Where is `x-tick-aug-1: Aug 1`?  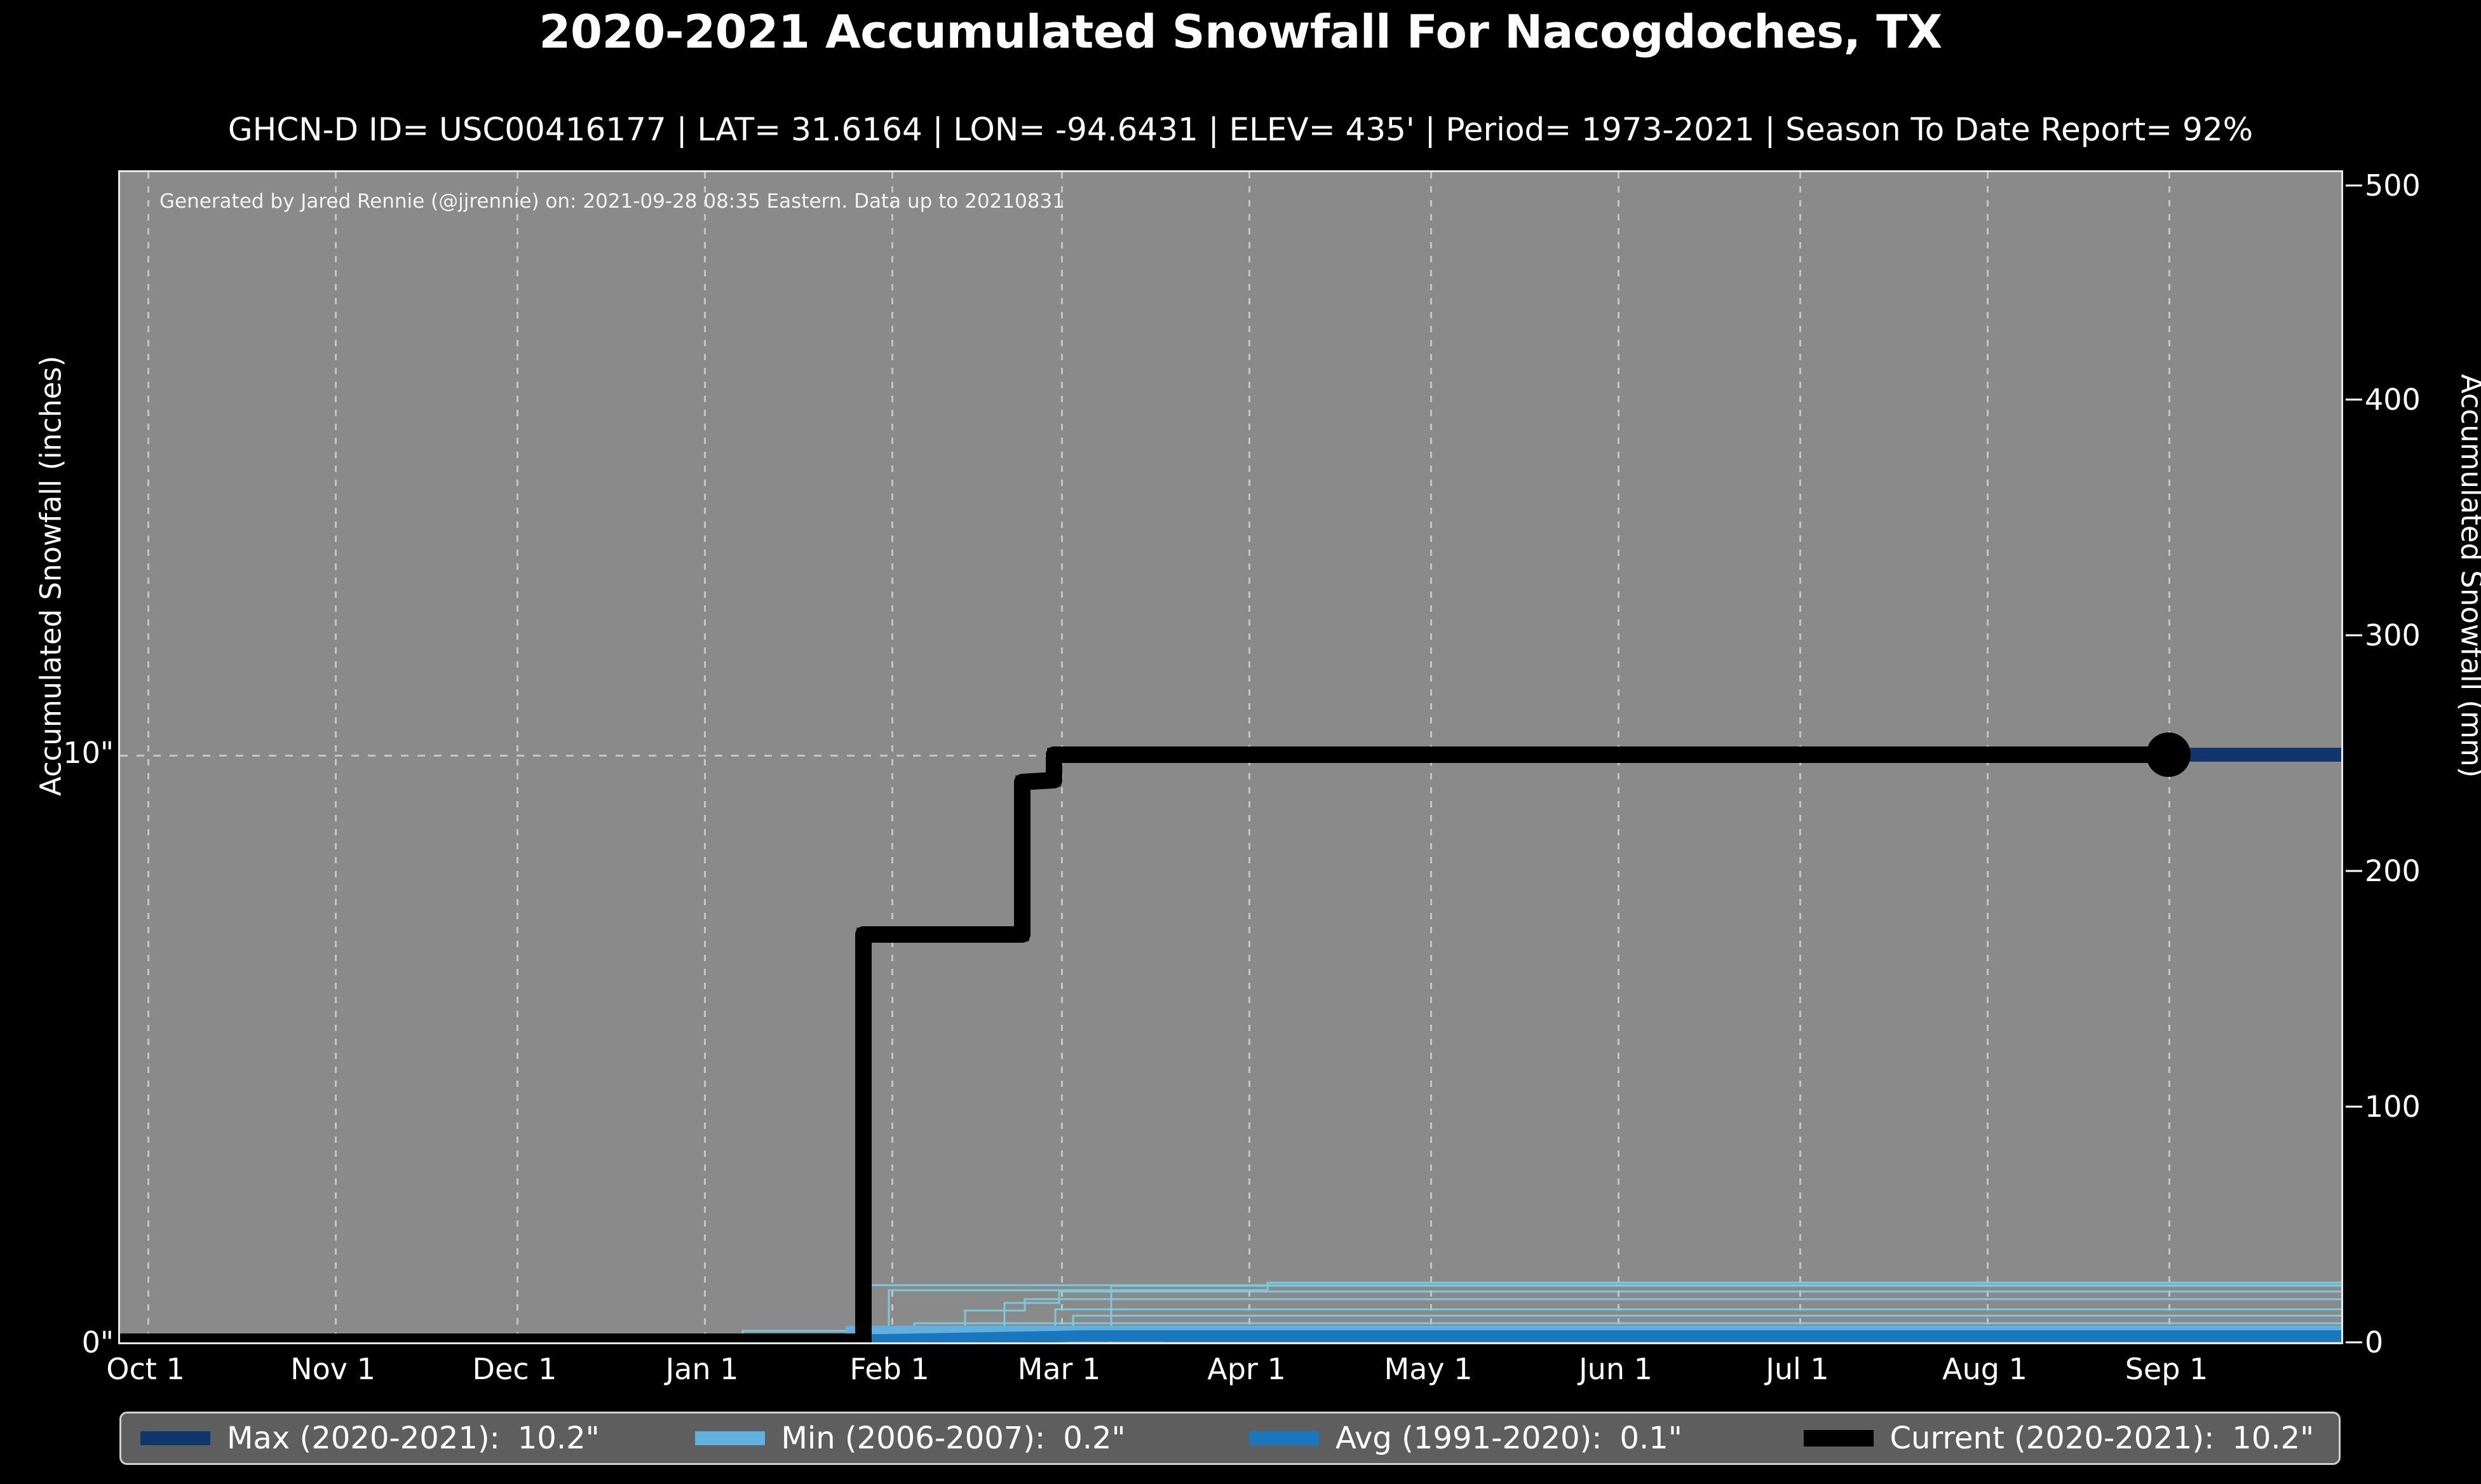
x-tick-aug-1: Aug 1 is located at coordinates (1984, 1369).